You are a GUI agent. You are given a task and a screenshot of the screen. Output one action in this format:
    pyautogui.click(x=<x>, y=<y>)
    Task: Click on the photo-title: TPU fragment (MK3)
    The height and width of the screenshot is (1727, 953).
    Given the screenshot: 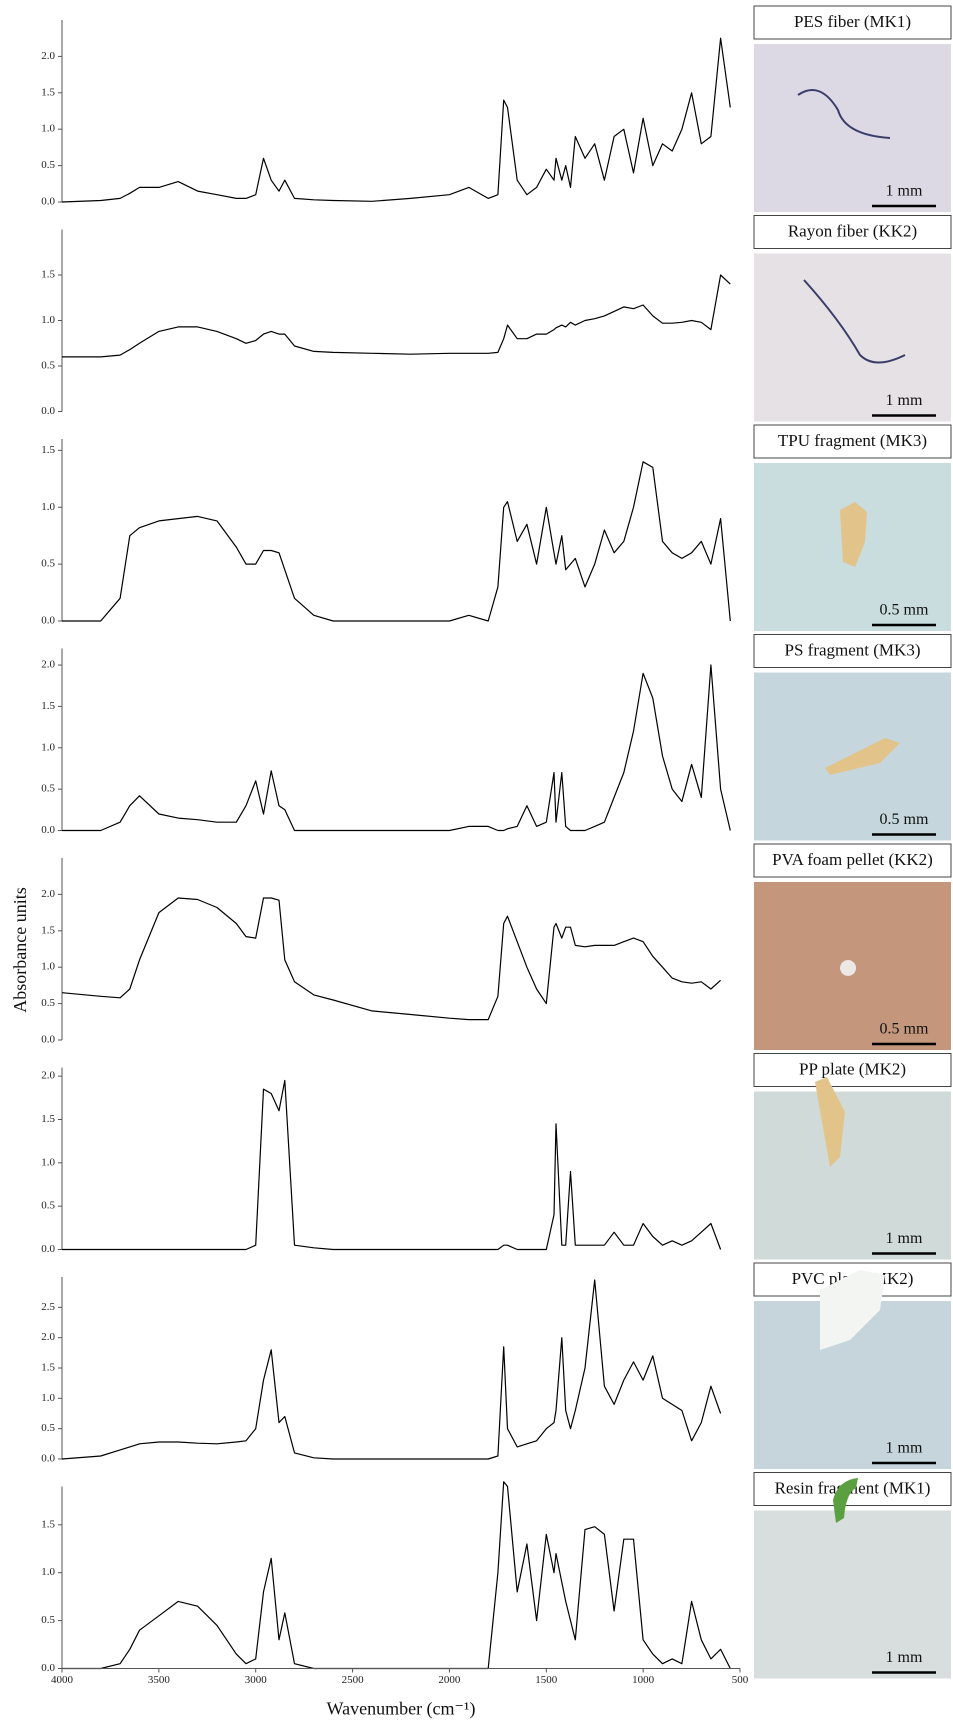 What is the action you would take?
    pyautogui.click(x=852, y=440)
    